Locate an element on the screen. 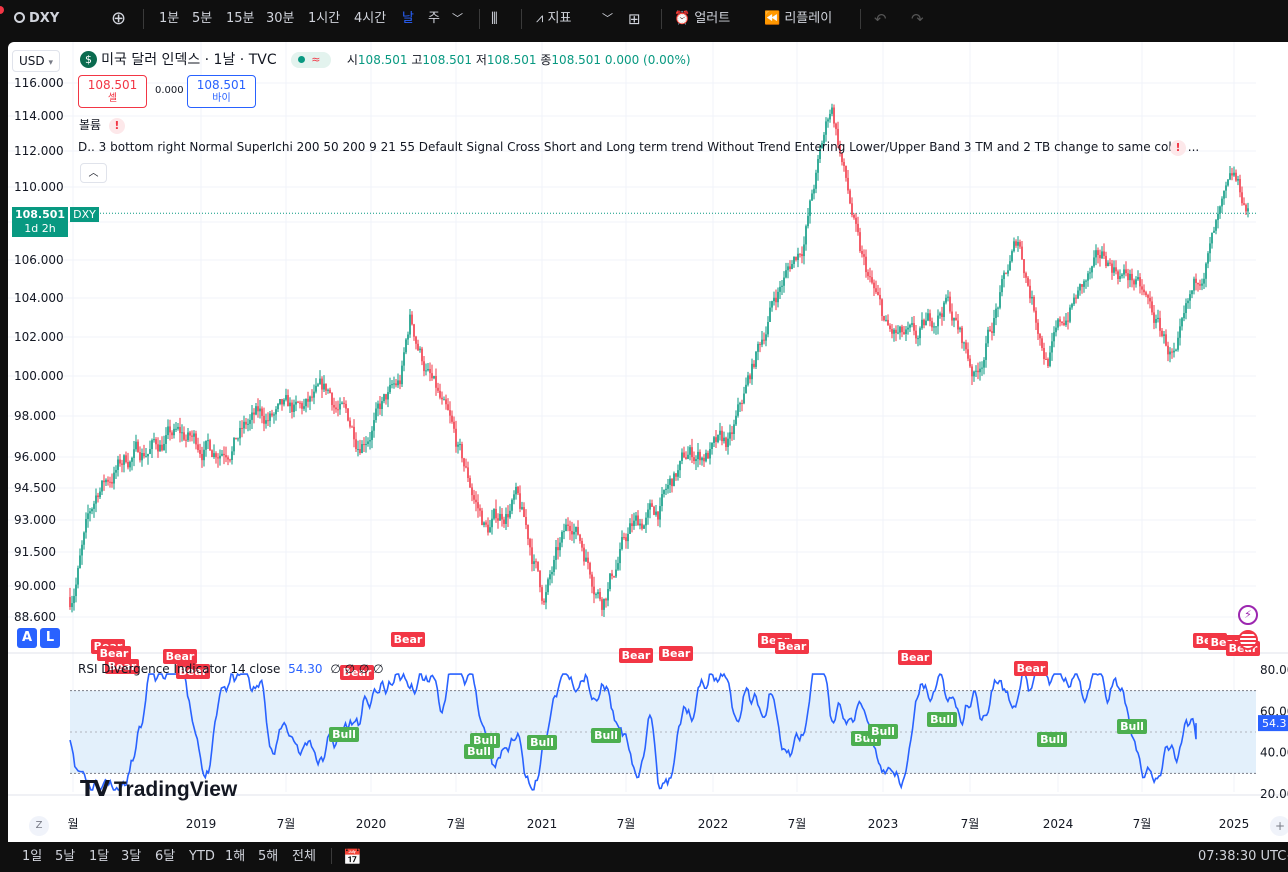 This screenshot has width=1288, height=872. range-tab: 전체 is located at coordinates (304, 856).